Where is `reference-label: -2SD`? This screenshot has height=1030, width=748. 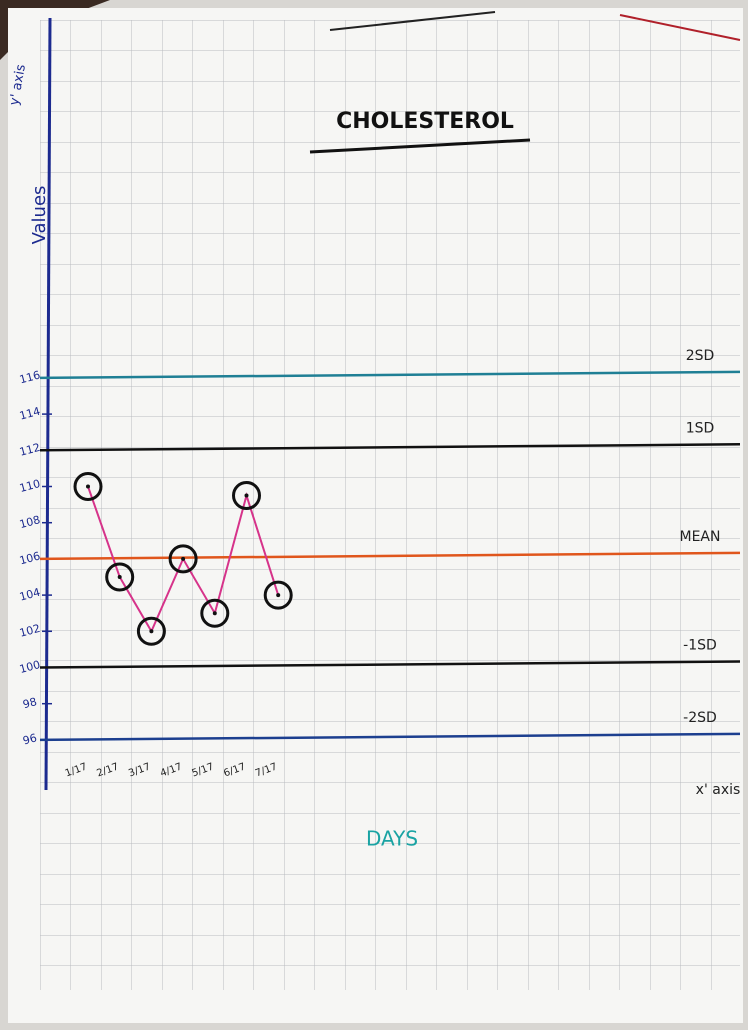 reference-label: -2SD is located at coordinates (700, 718).